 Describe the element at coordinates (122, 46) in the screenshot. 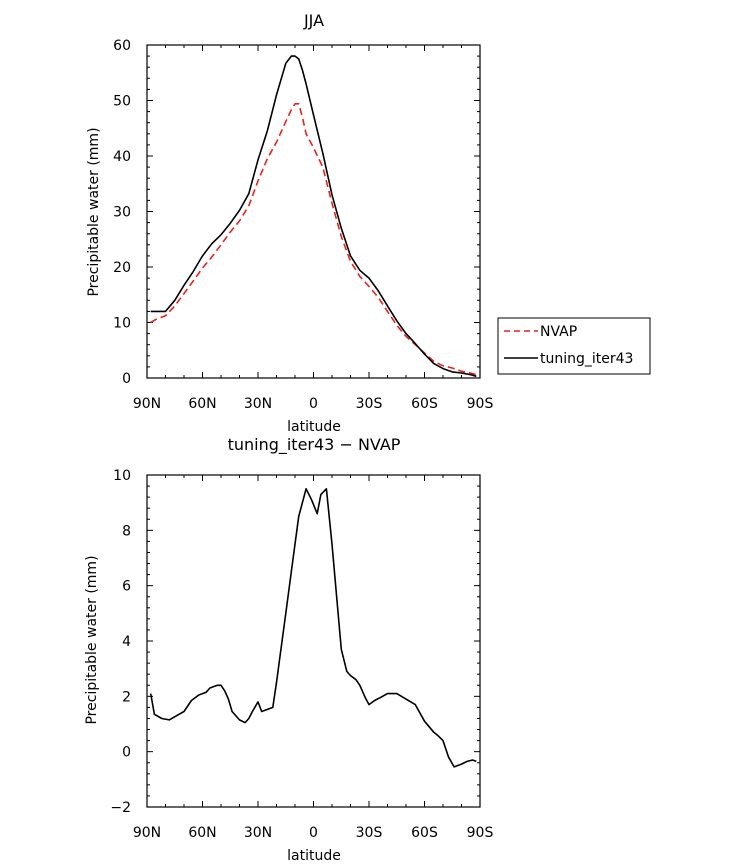

I see `y-tick-label: 60` at that location.